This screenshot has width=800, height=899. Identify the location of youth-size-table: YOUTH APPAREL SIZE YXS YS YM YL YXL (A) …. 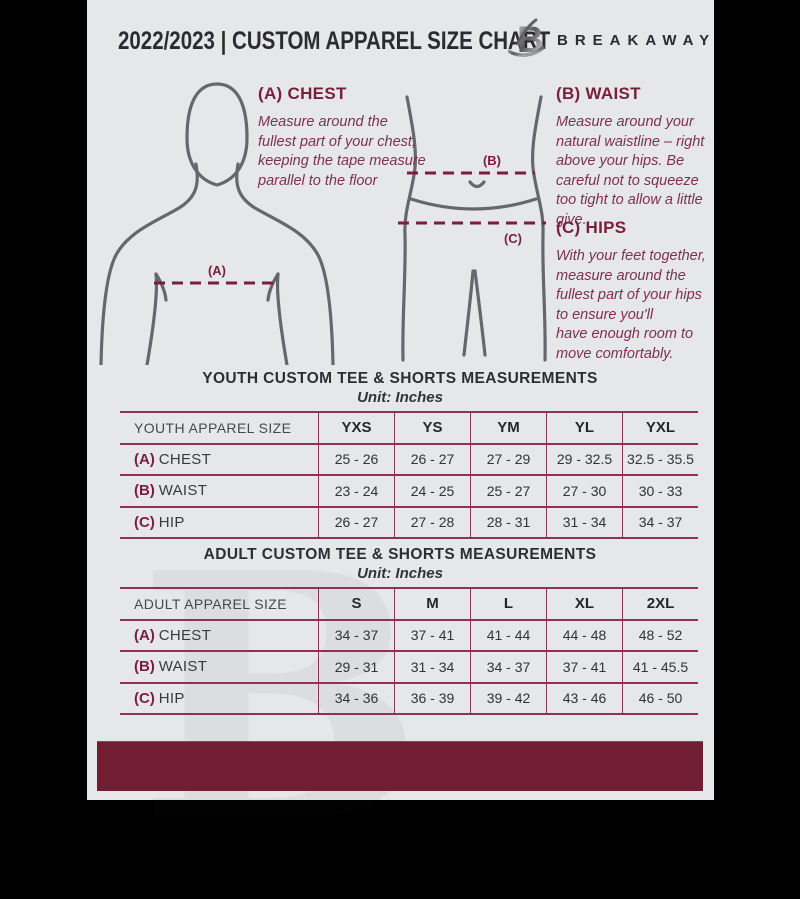
(409, 475).